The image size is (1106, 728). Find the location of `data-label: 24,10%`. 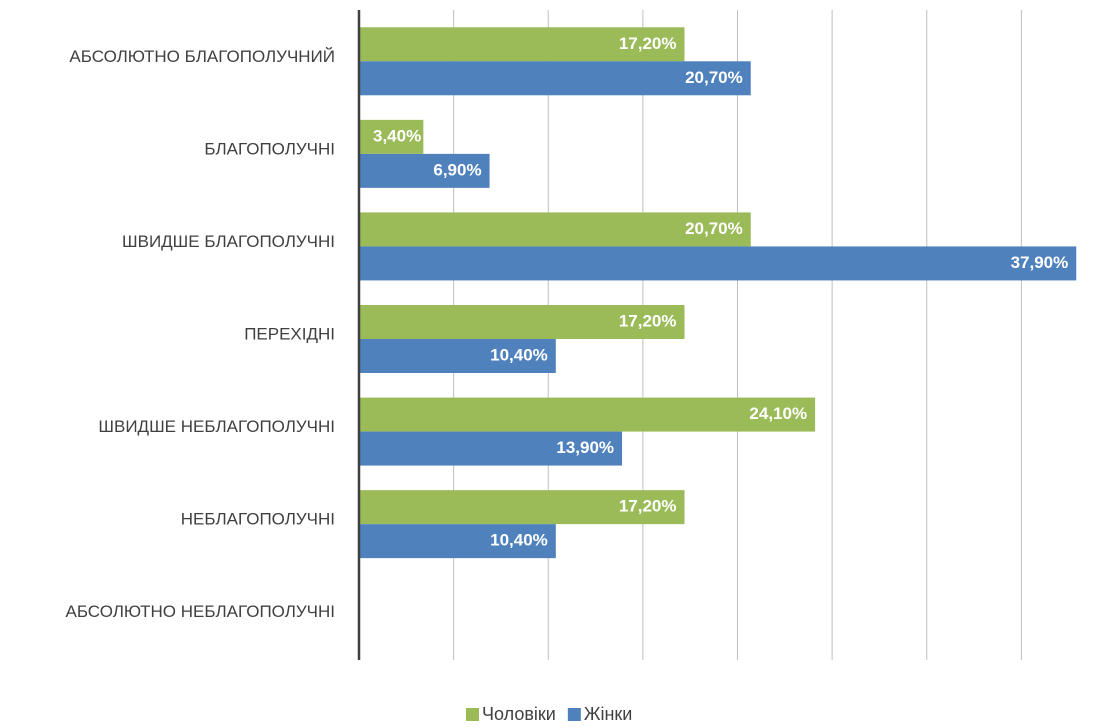

data-label: 24,10% is located at coordinates (778, 413).